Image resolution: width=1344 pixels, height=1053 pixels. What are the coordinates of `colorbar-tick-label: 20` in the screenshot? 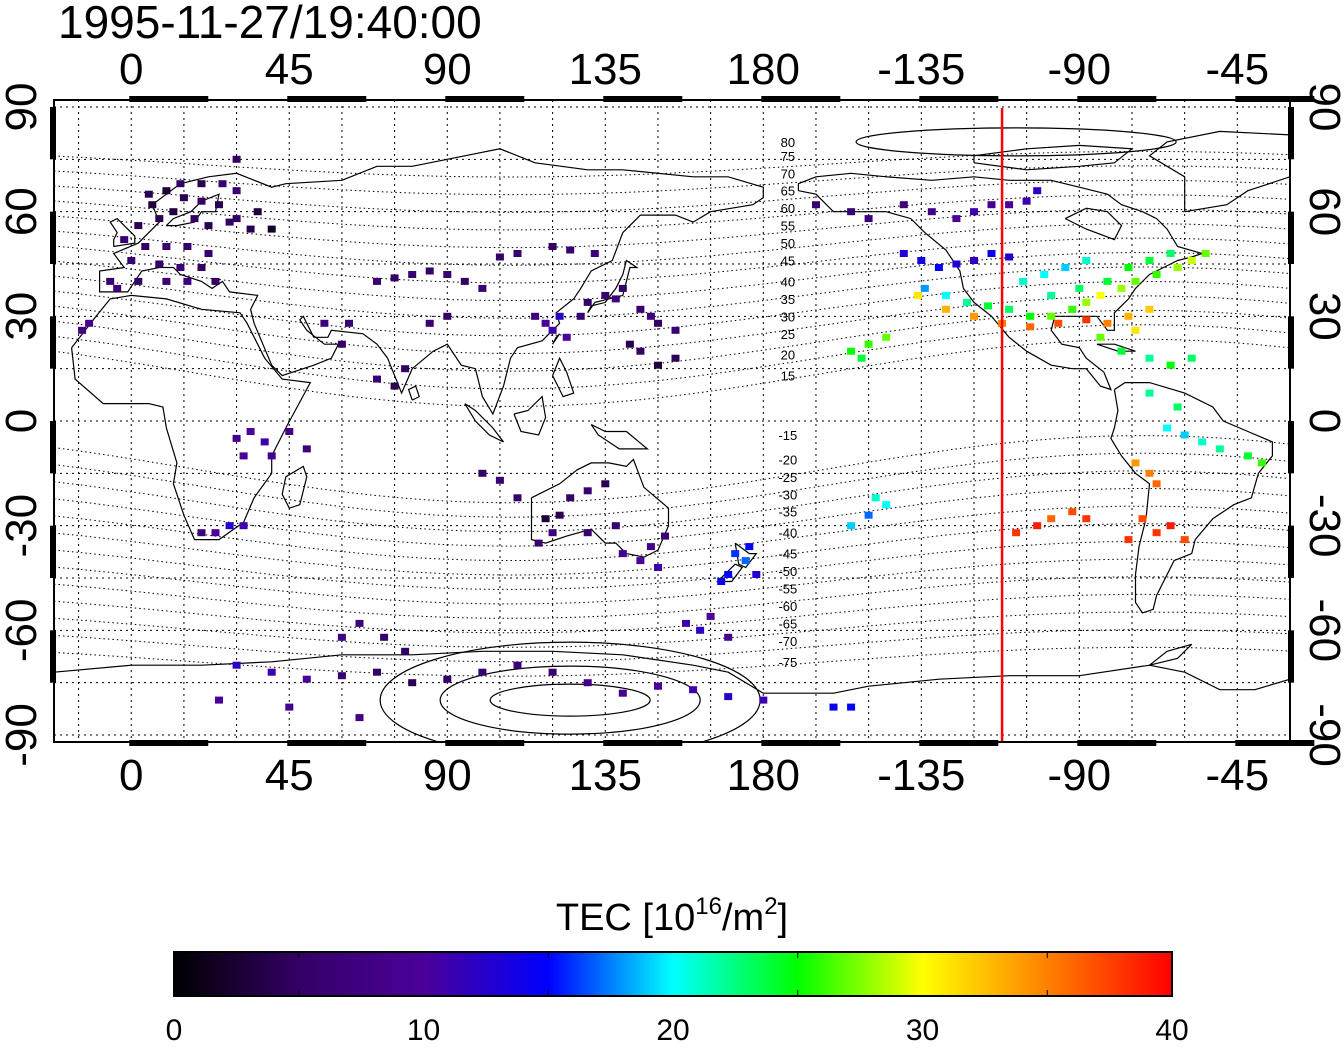 It's located at (672, 1030).